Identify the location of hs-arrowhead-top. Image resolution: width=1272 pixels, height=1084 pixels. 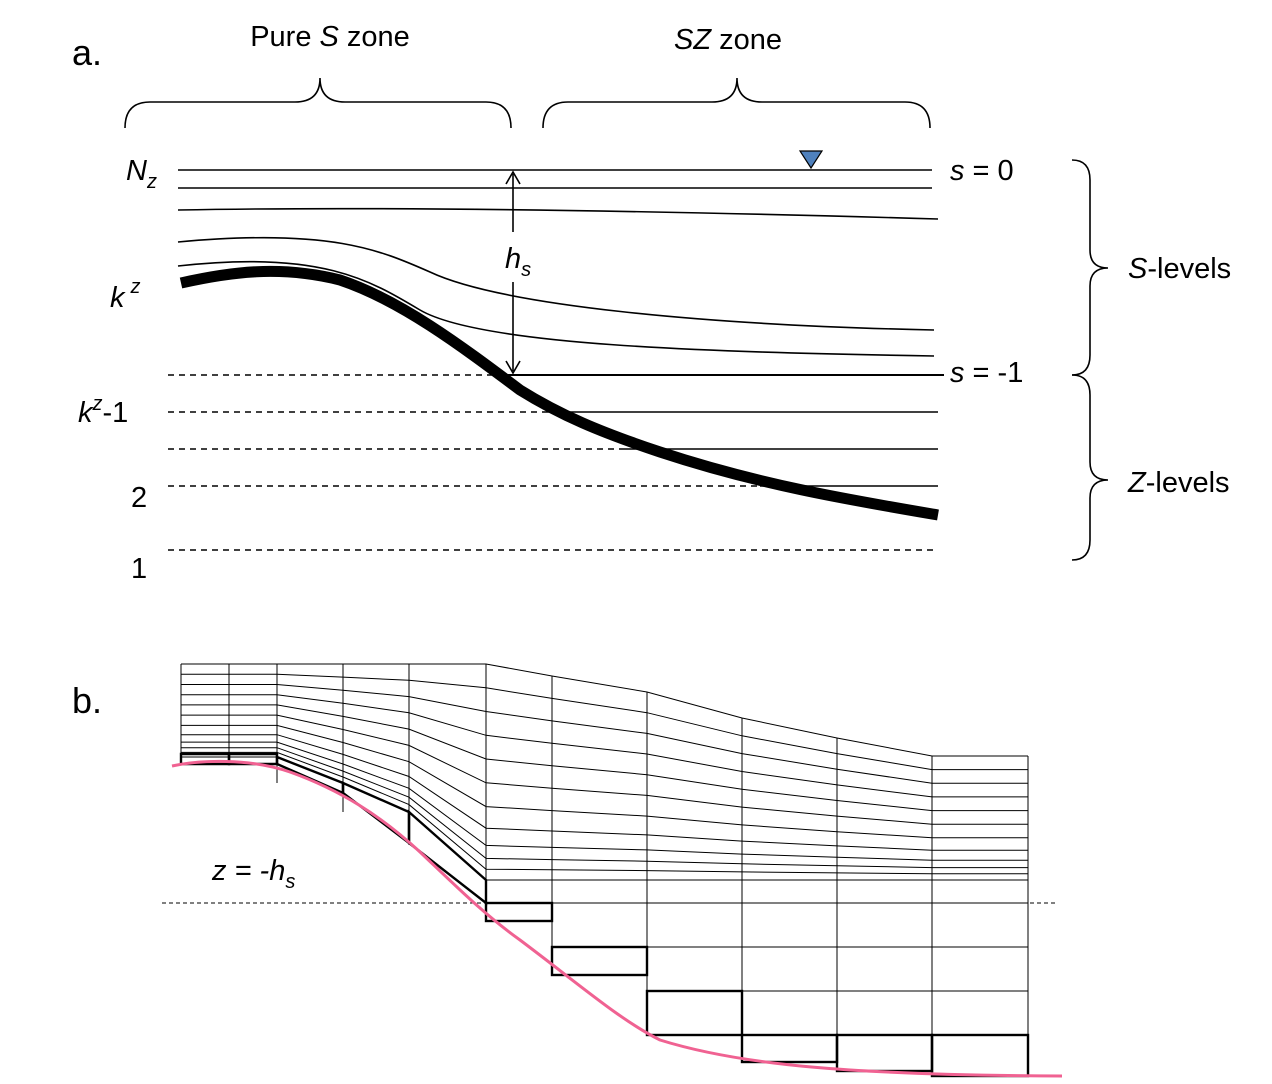
(513, 177).